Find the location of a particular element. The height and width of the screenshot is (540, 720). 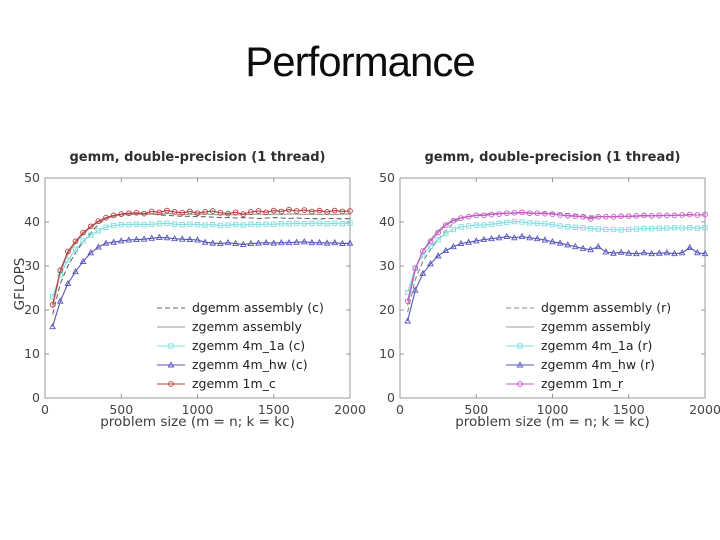

legend-item: dgemm assembly (r) is located at coordinates (588, 307).